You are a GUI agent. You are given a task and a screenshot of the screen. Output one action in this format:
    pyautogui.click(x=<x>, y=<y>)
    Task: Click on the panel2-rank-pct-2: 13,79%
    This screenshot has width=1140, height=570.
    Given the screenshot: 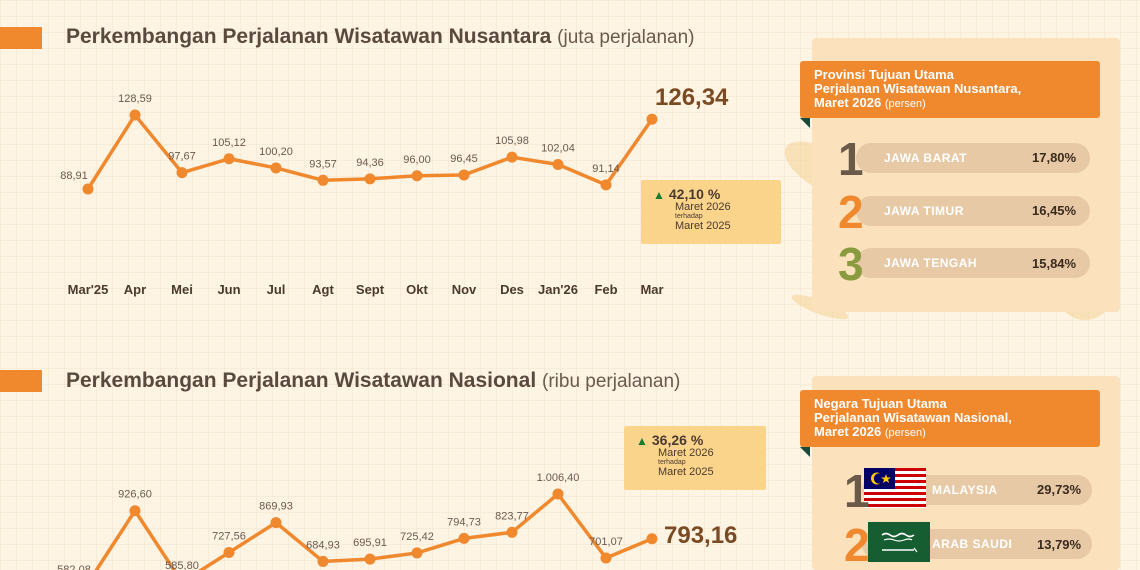 What is the action you would take?
    pyautogui.click(x=1059, y=544)
    